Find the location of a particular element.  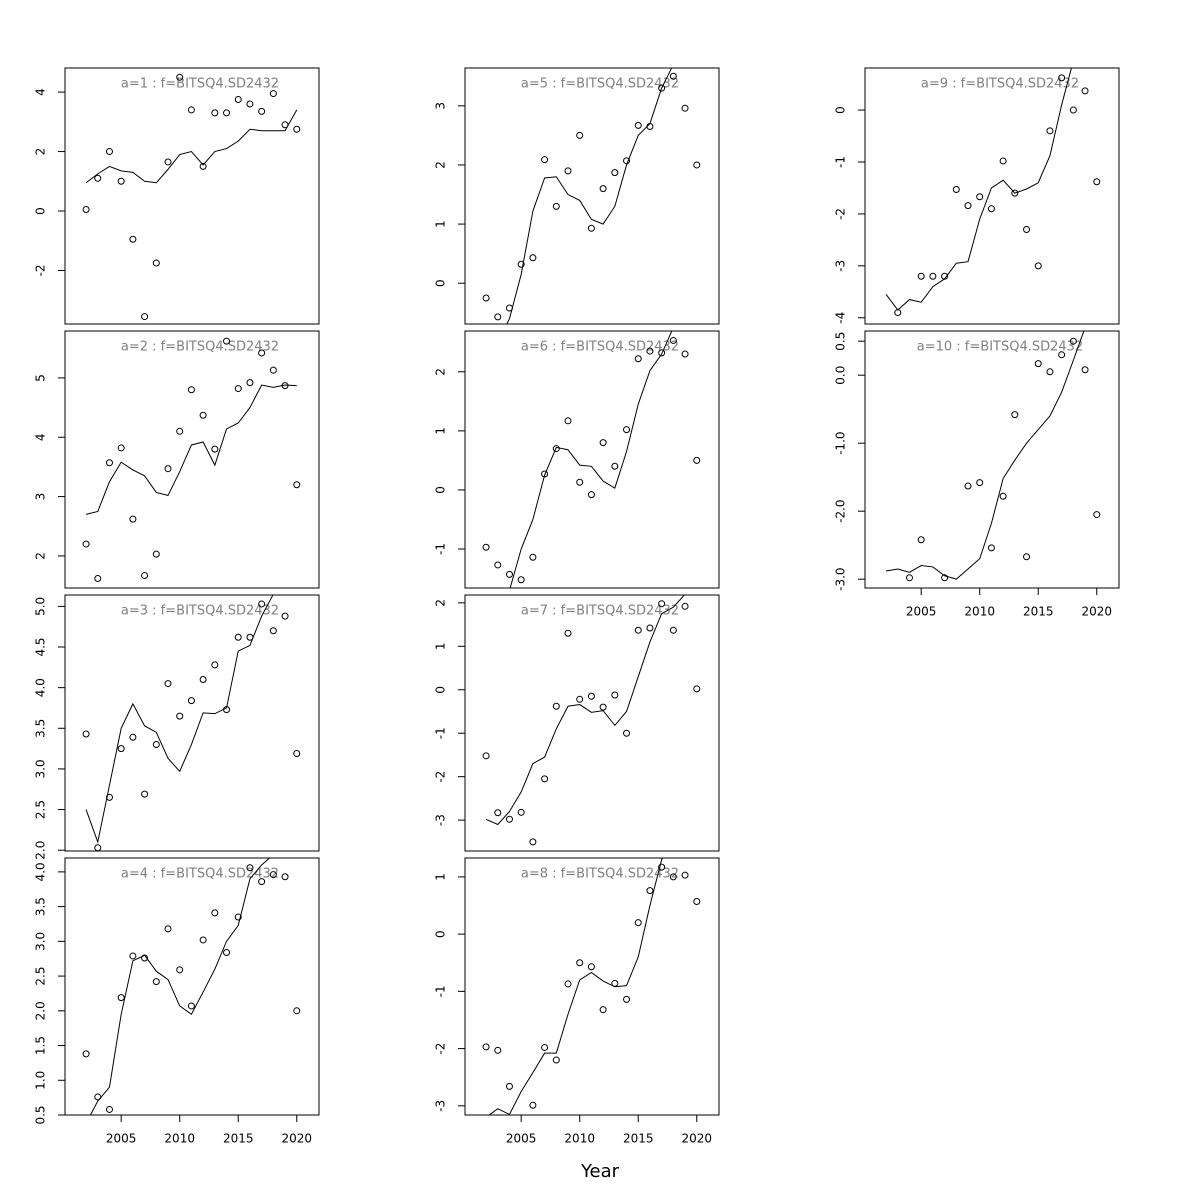

y-tick-label: 2.0 is located at coordinates (41, 850).